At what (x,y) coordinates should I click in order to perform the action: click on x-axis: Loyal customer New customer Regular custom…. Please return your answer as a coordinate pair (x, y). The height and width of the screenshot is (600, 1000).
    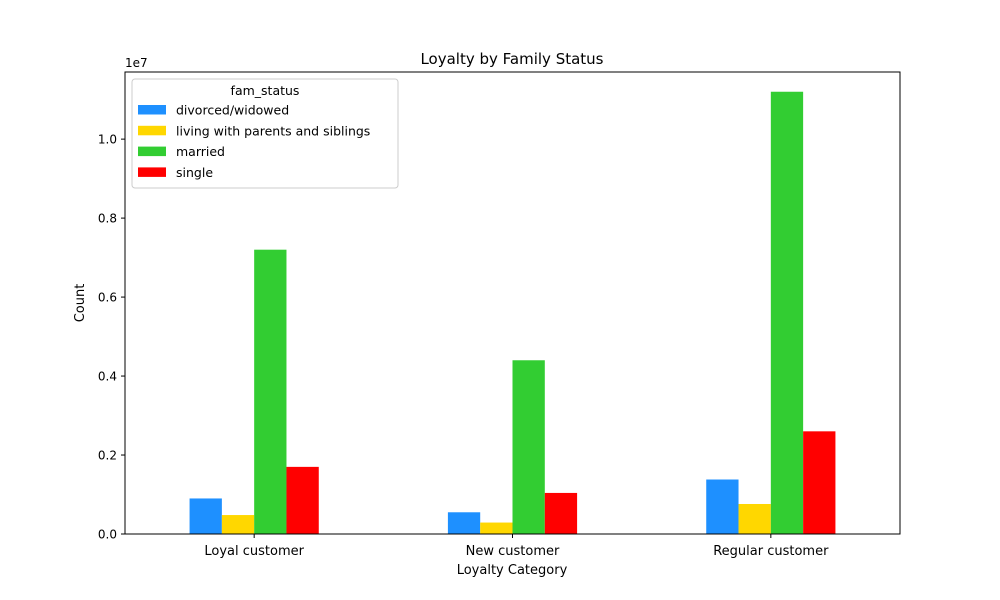
    Looking at the image, I should click on (516, 546).